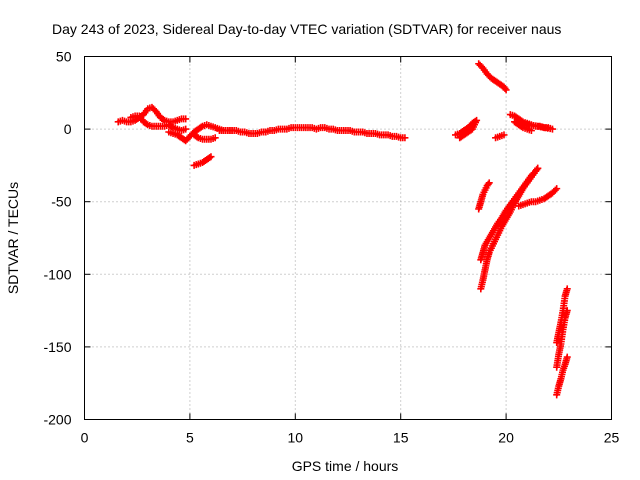 The height and width of the screenshot is (480, 640). I want to click on y-tick-label: 0, so click(68, 129).